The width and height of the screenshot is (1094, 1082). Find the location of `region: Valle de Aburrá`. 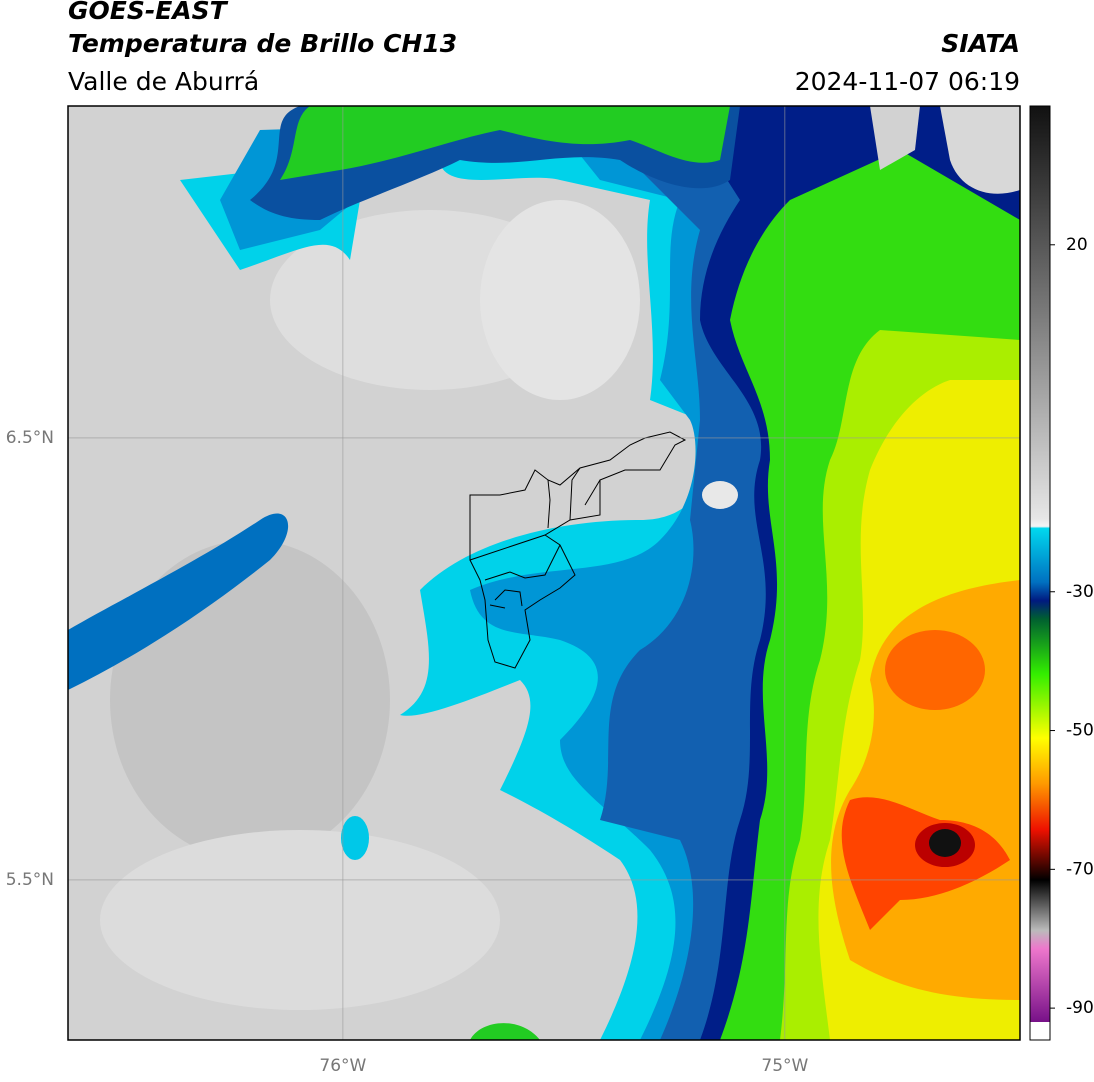

region: Valle de Aburrá is located at coordinates (163, 81).